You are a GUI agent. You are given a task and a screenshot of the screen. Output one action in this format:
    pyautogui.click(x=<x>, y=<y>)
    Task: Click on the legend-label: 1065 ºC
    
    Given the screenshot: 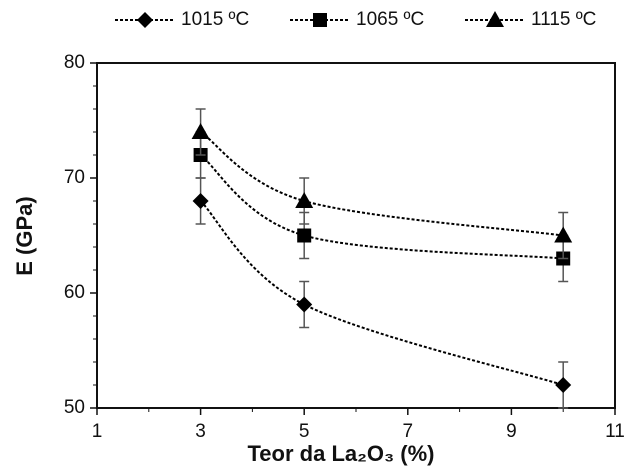 What is the action you would take?
    pyautogui.click(x=390, y=19)
    